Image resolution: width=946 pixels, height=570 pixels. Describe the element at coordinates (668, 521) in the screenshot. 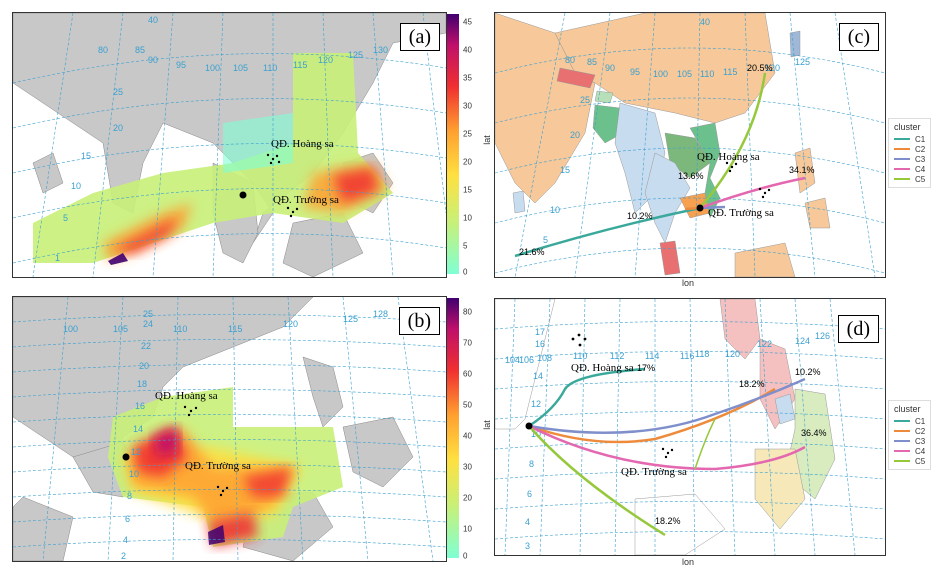

I see `cluster-percentage: 18.2%` at that location.